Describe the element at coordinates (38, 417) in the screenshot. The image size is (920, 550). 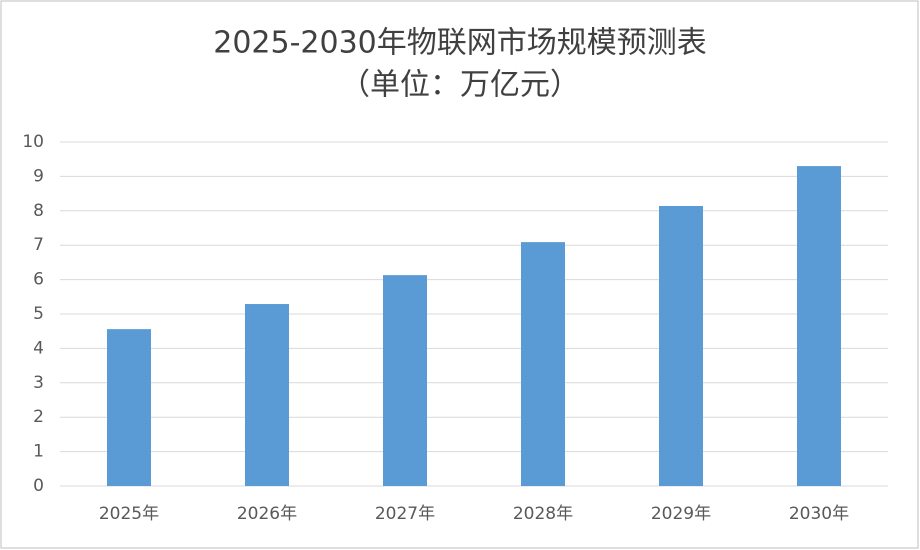
I see `y-tick-label: 2` at that location.